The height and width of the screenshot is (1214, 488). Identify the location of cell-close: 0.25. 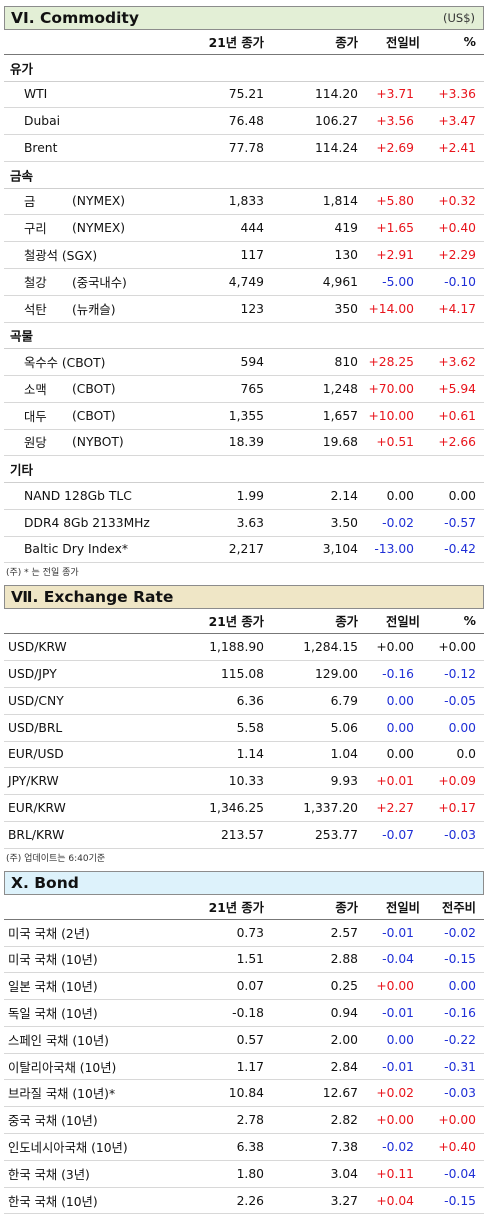
(344, 986).